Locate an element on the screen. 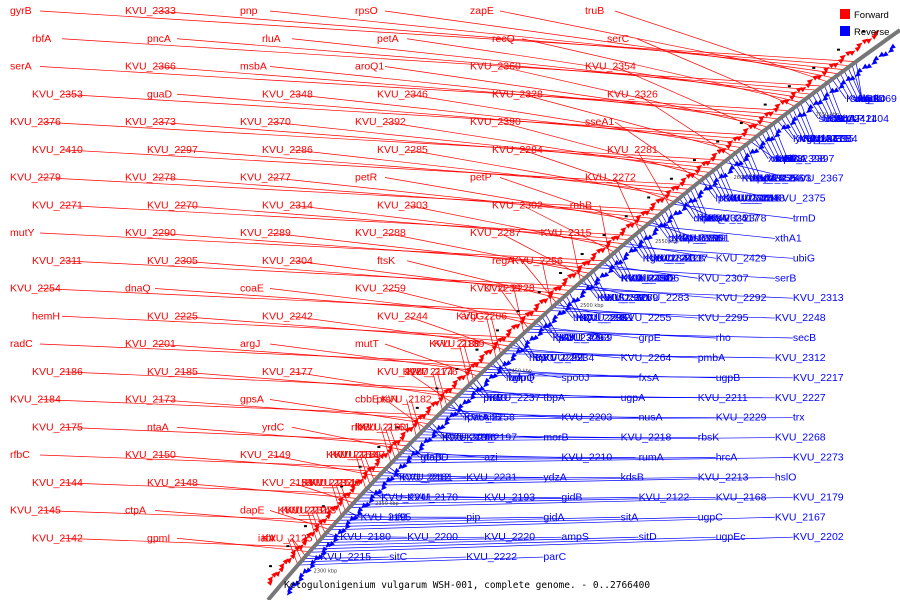 The height and width of the screenshot is (600, 900). reverse-gene-label: pyrF is located at coordinates (678, 238).